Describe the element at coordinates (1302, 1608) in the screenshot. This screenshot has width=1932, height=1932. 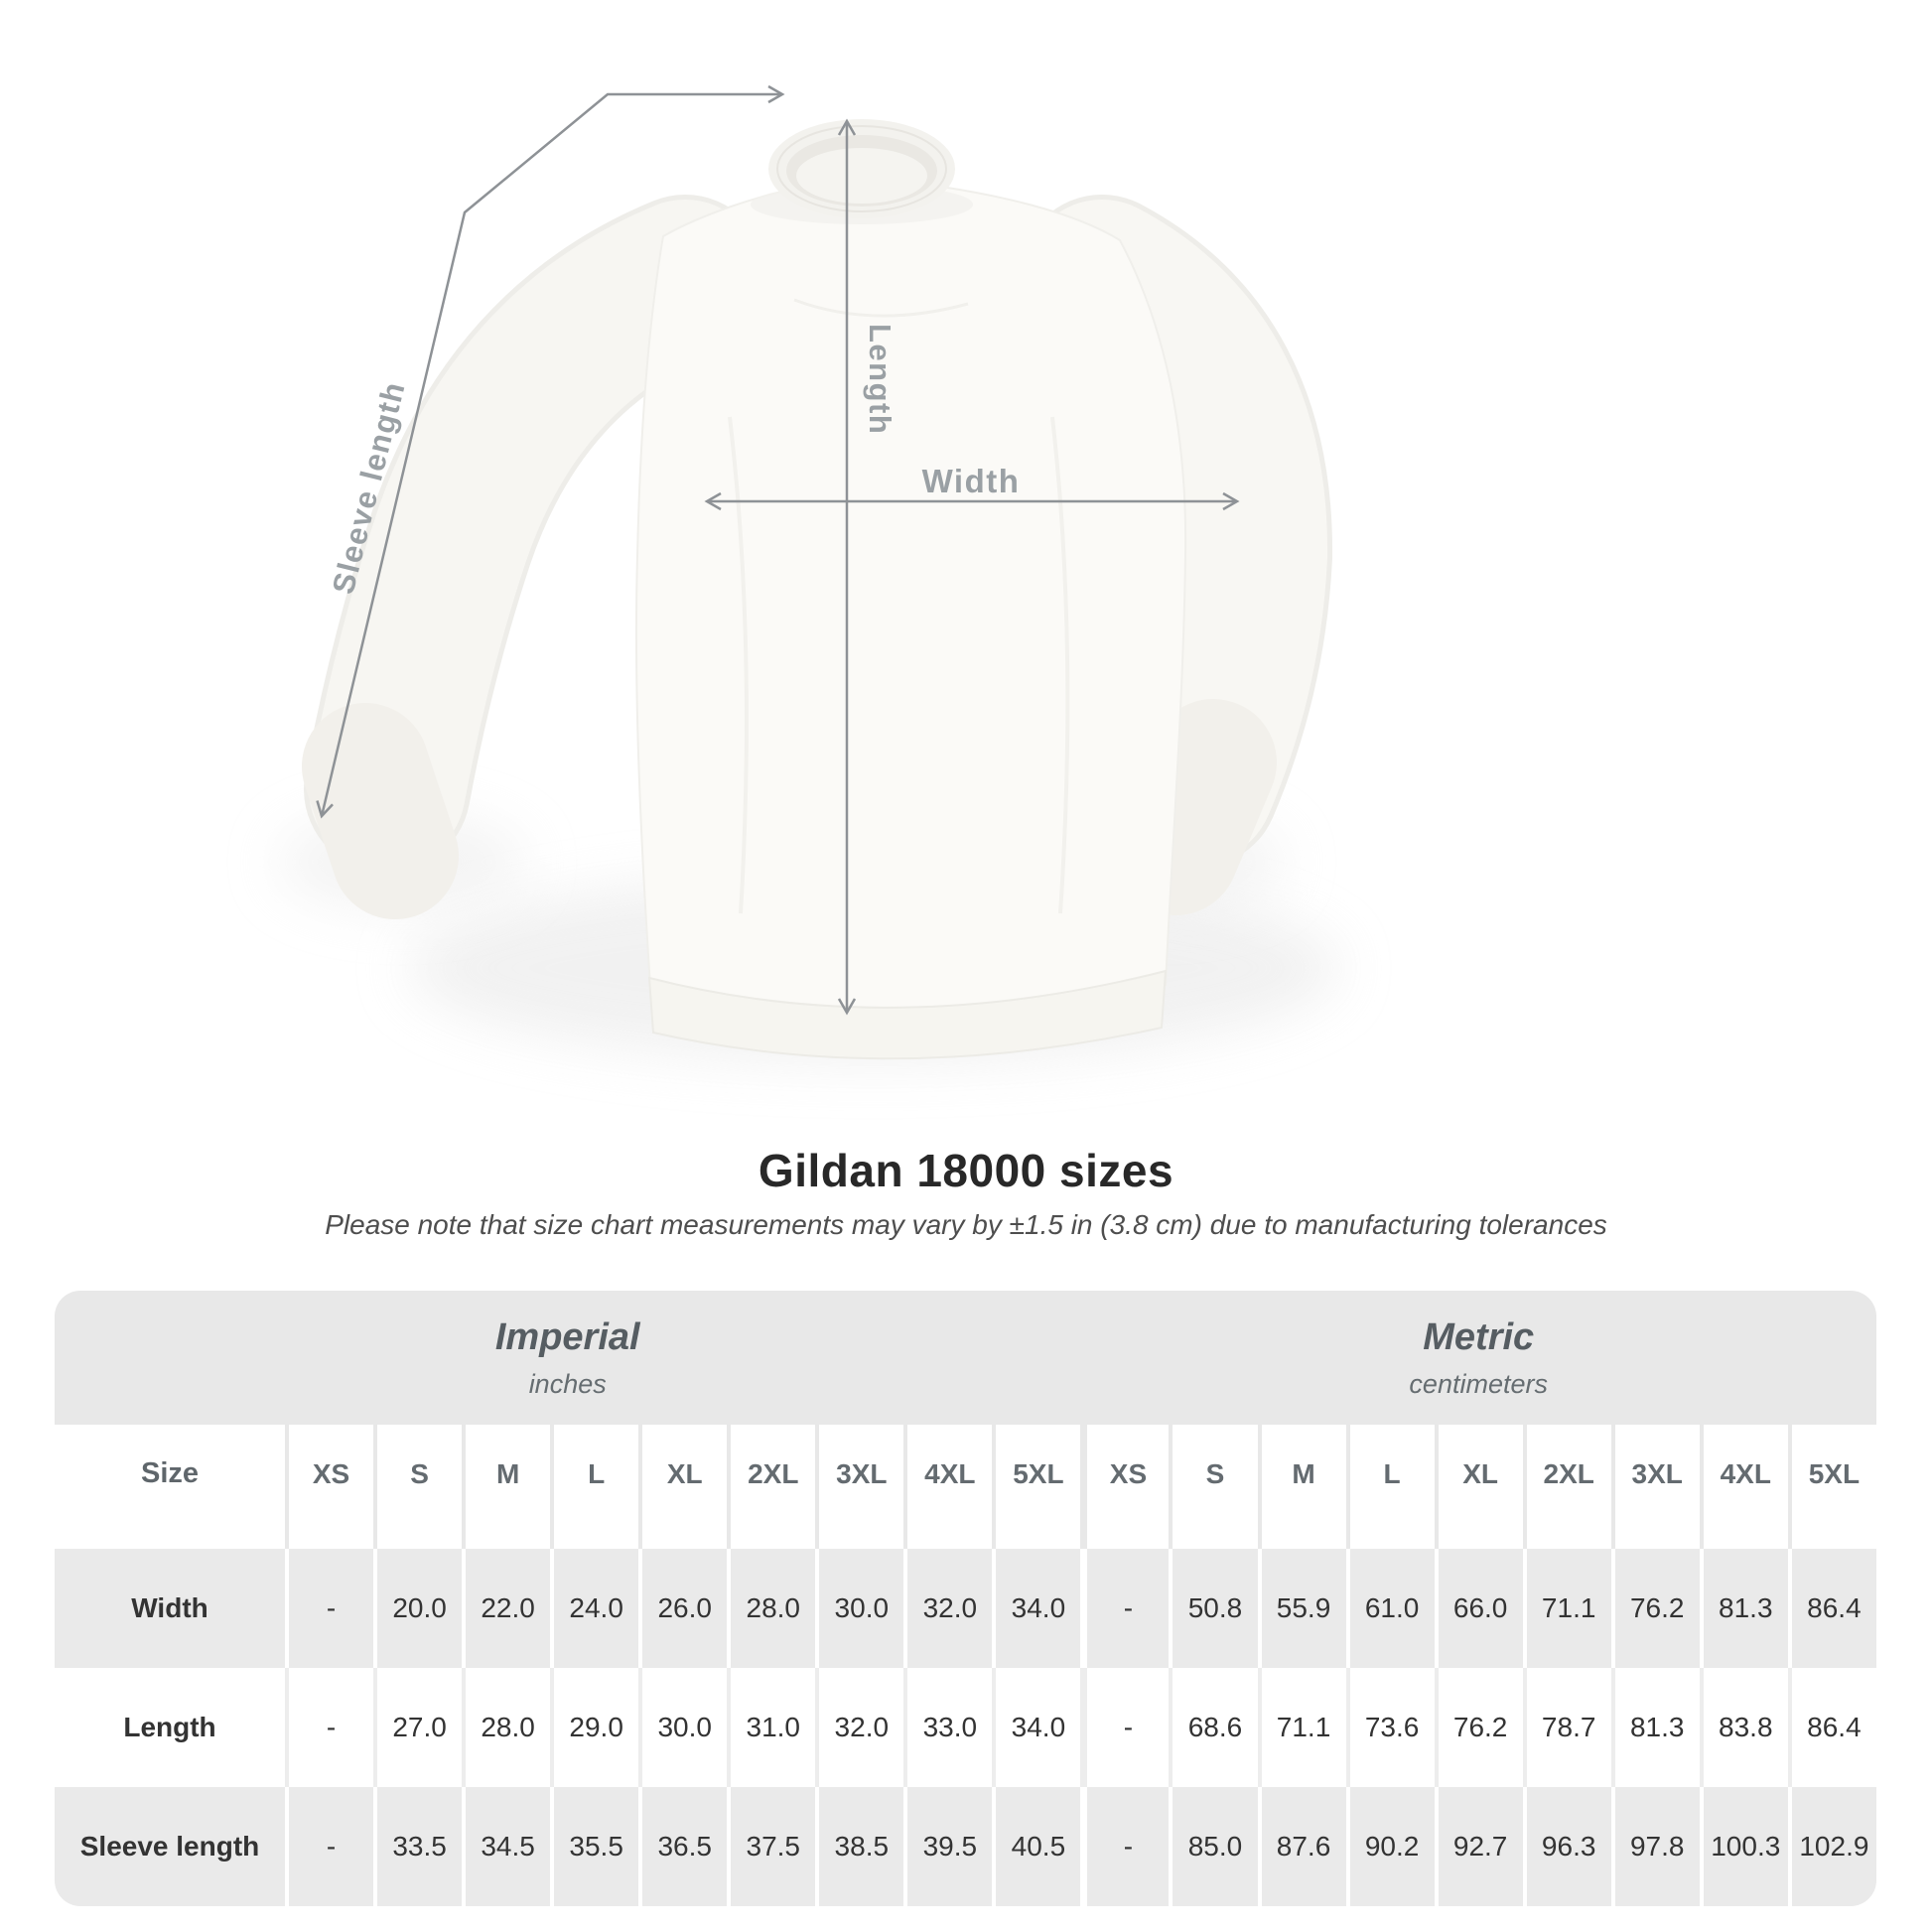
I see `table-cell: 55.9` at that location.